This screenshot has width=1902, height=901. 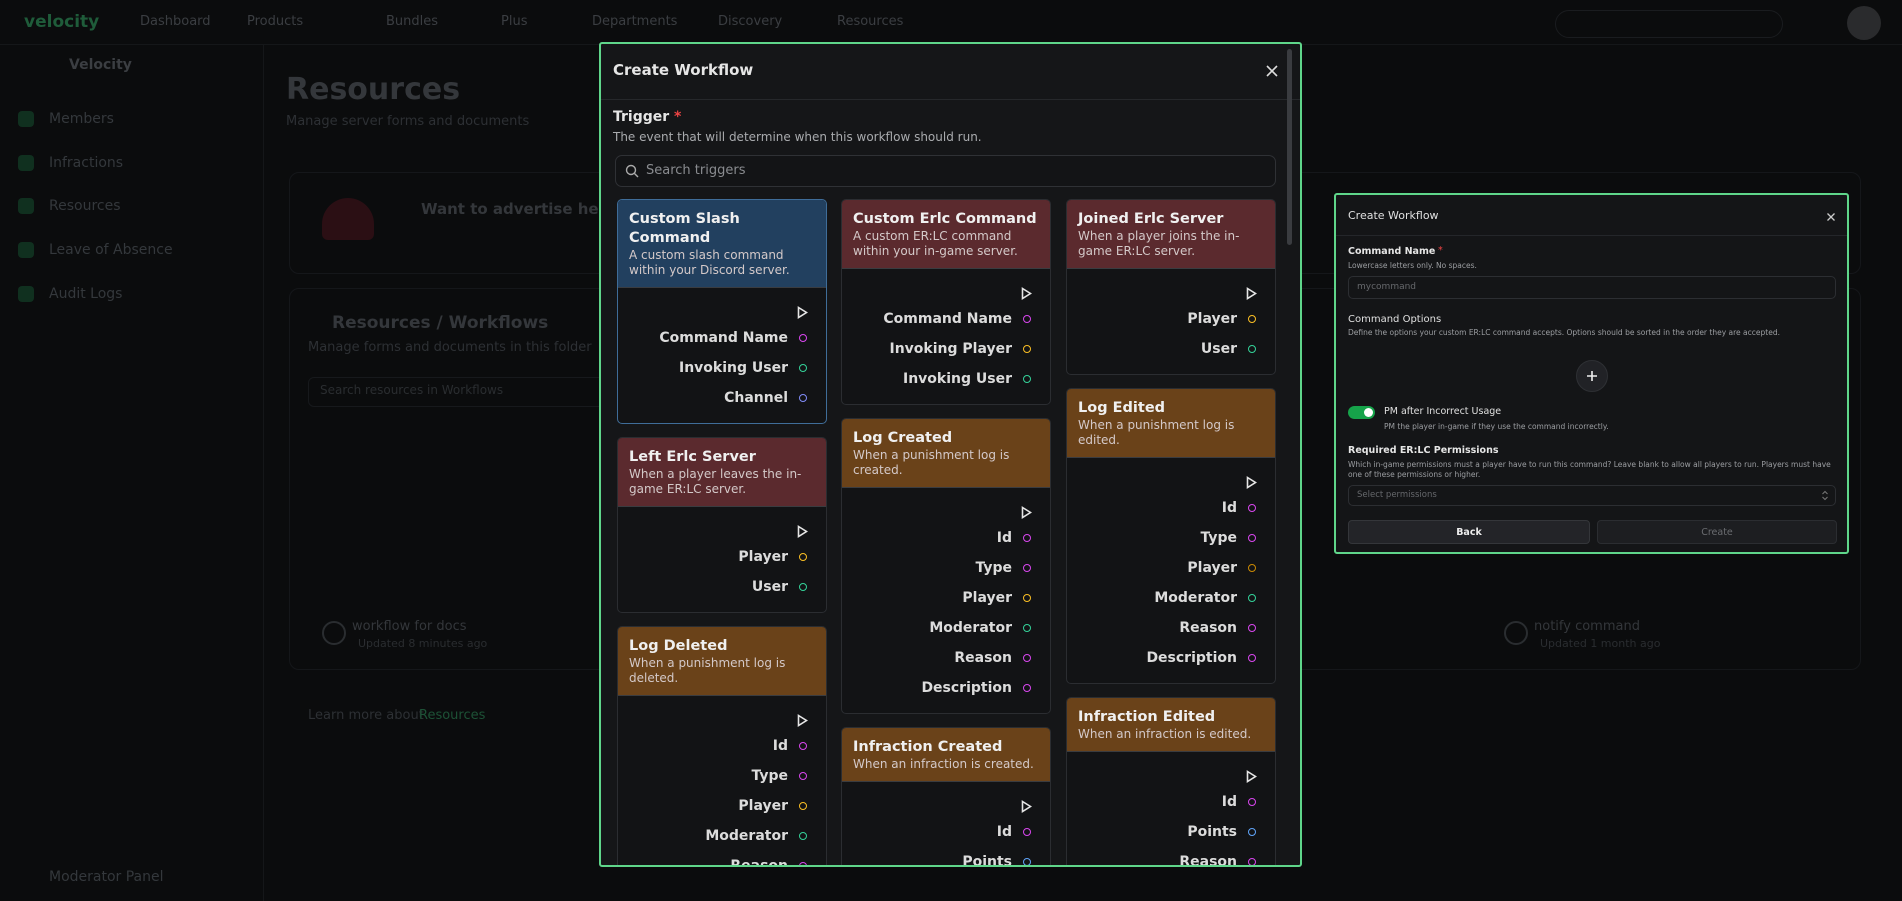 What do you see at coordinates (81, 118) in the screenshot?
I see `sidebar-item: Members` at bounding box center [81, 118].